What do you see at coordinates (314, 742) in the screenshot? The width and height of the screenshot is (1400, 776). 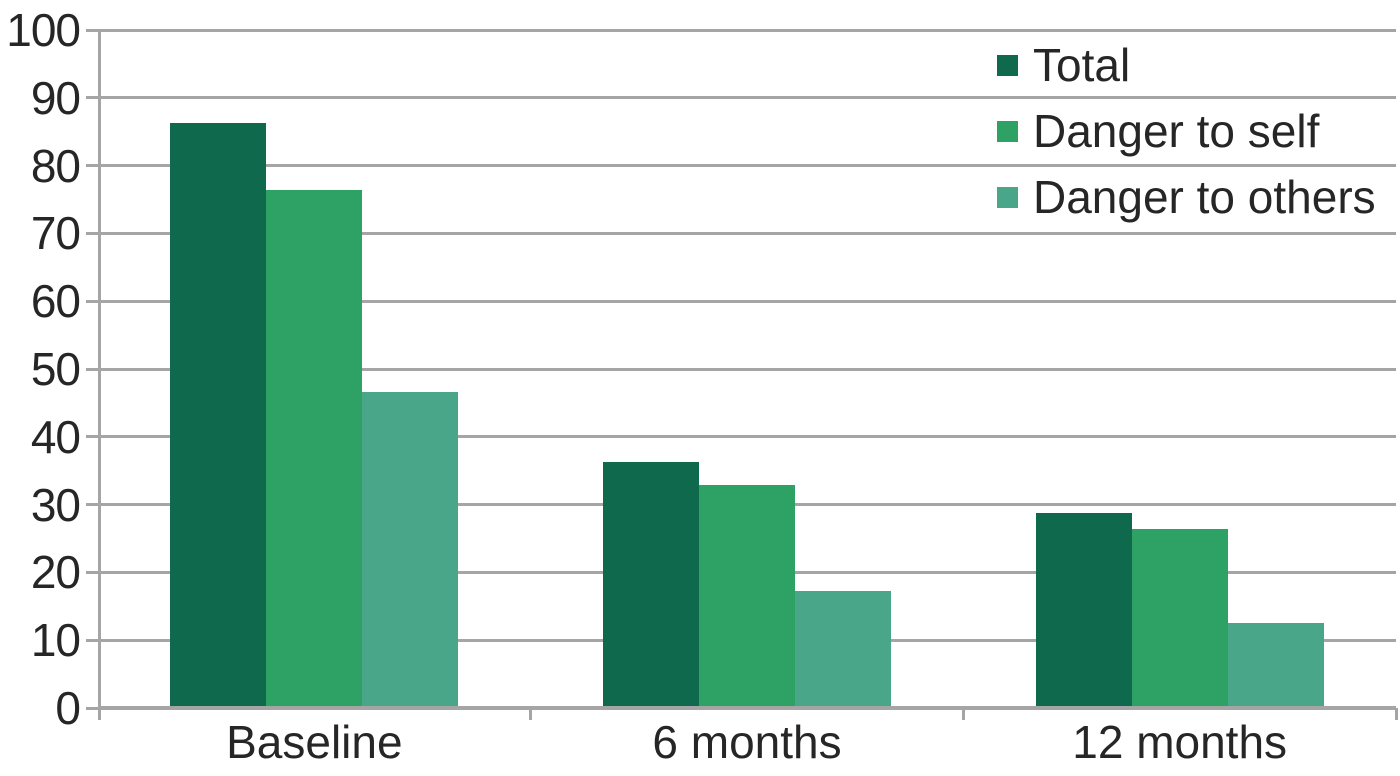 I see `x-category-label-baseline: Baseline` at bounding box center [314, 742].